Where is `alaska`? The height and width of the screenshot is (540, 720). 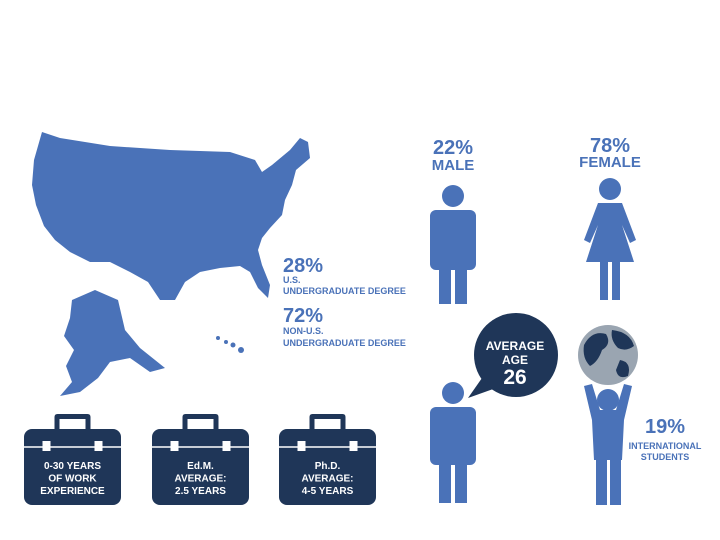 alaska is located at coordinates (112, 343).